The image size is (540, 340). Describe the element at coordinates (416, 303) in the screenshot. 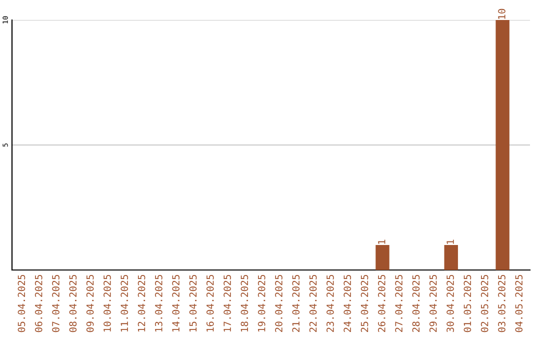

I see `x-tick-label: 28.04.2025` at that location.